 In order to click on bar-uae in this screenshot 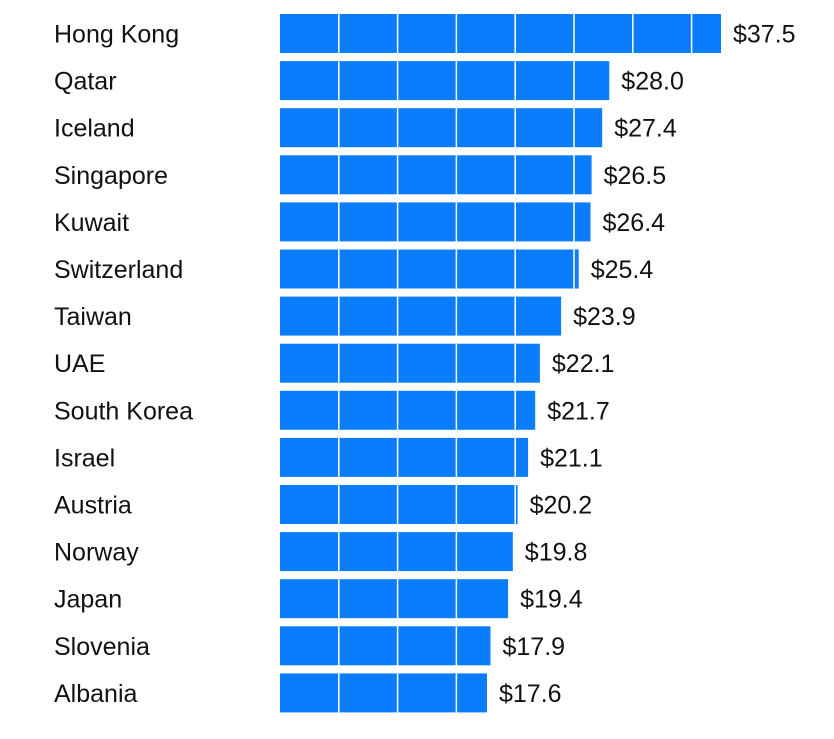, I will do `click(410, 363)`.